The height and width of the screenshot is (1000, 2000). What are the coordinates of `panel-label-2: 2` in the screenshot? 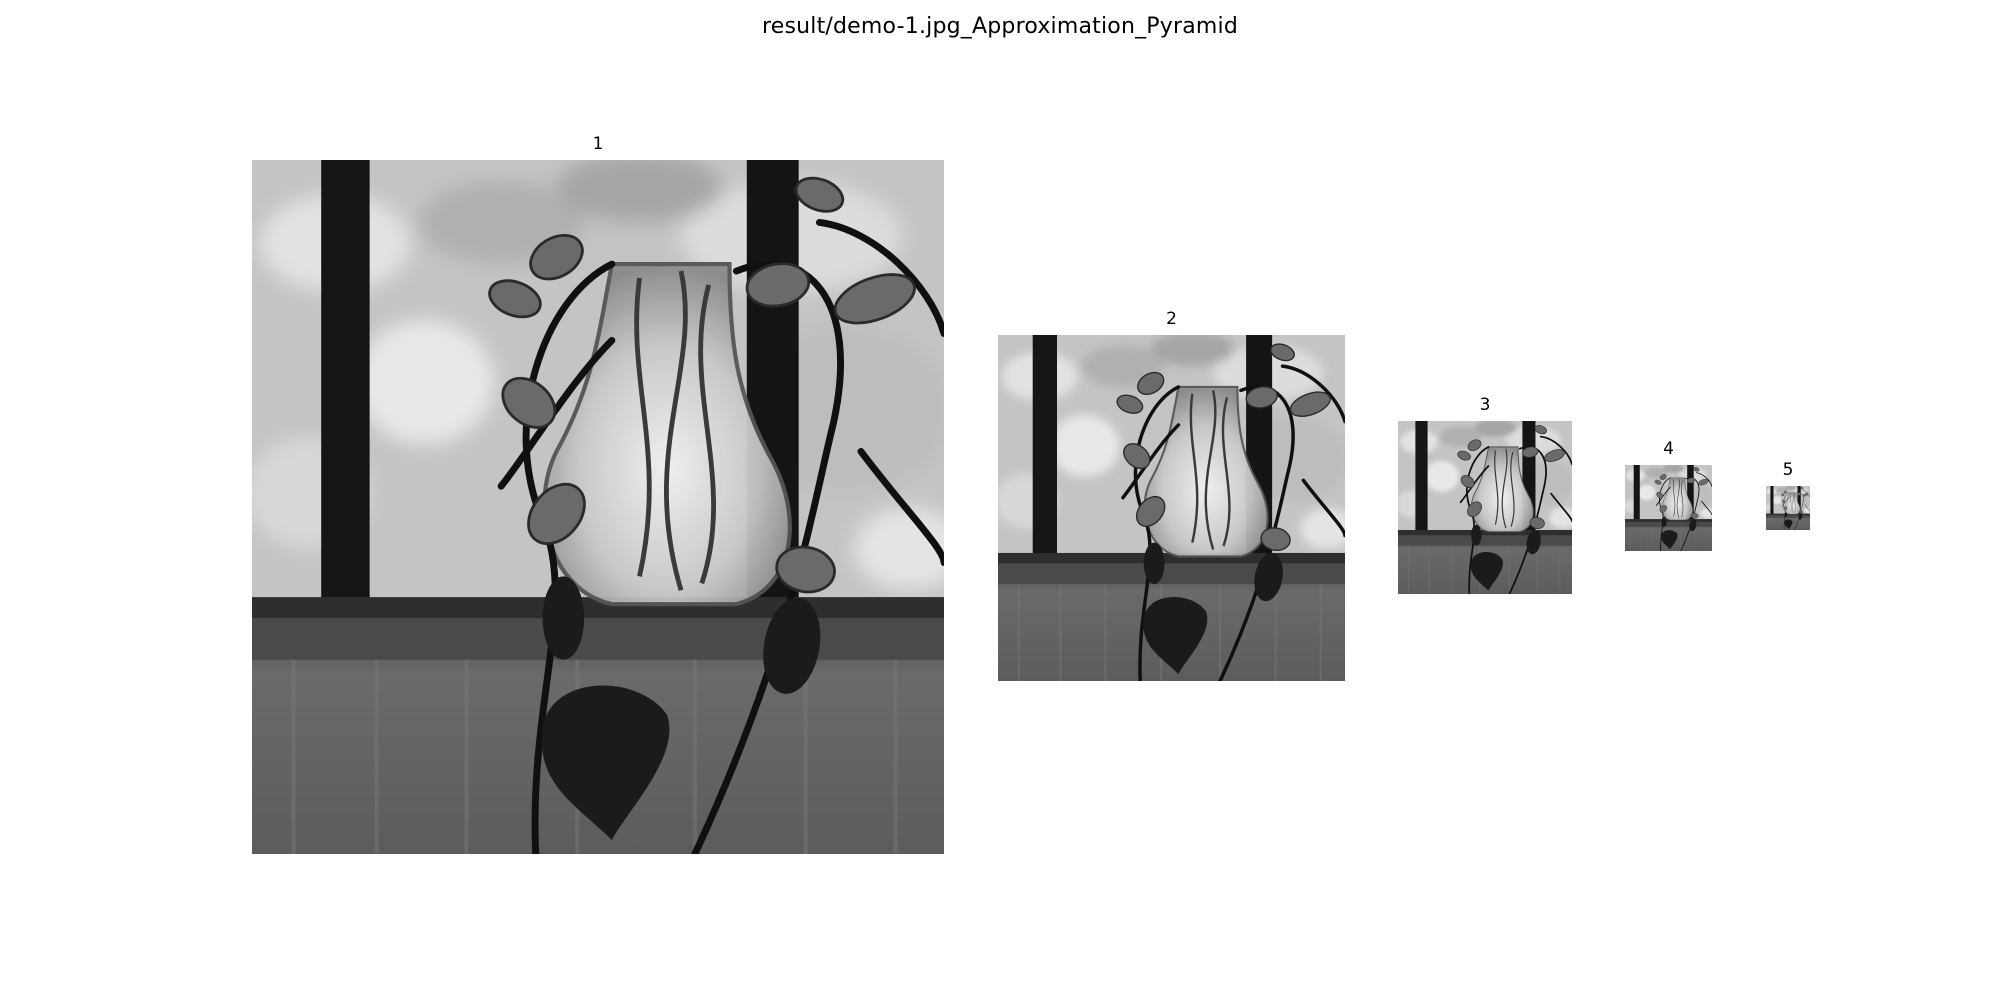 It's located at (1171, 319).